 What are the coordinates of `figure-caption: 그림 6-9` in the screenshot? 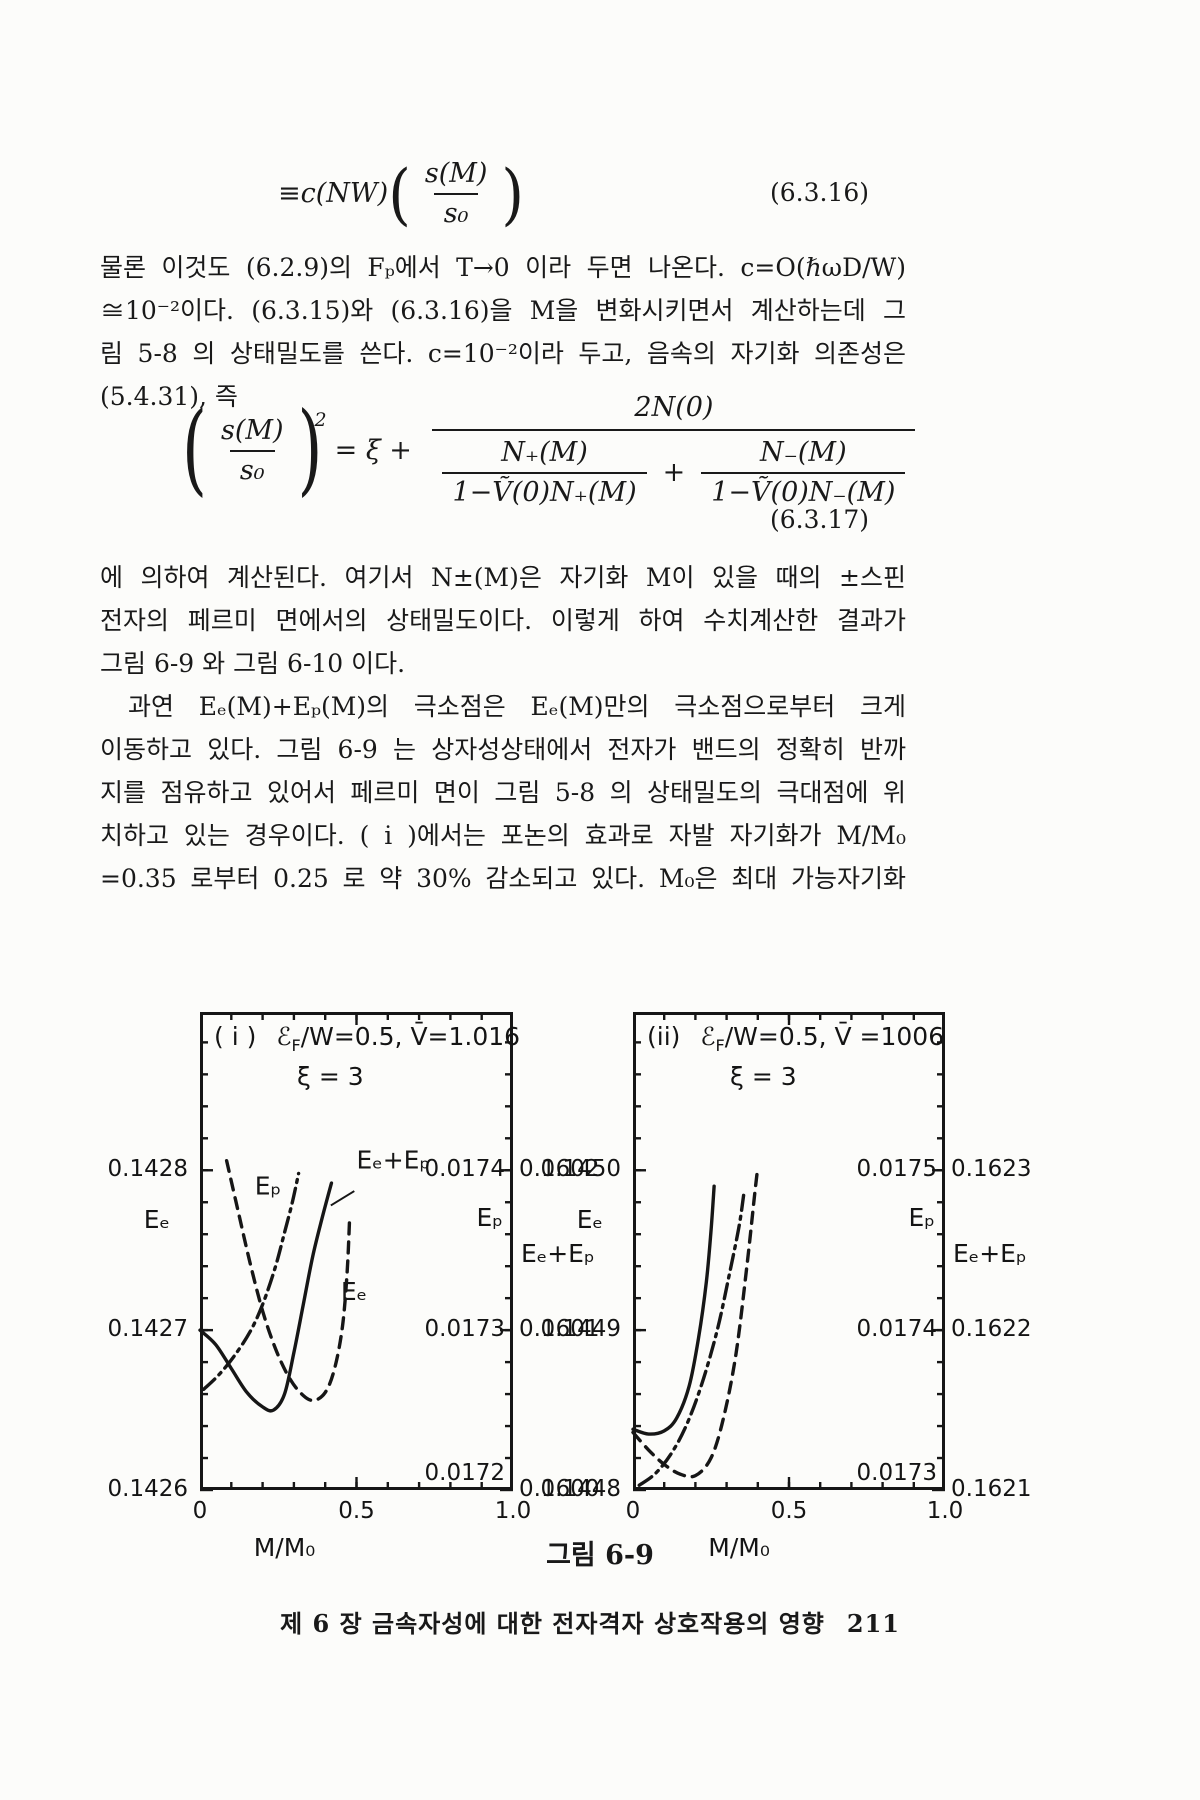 It's located at (600, 1555).